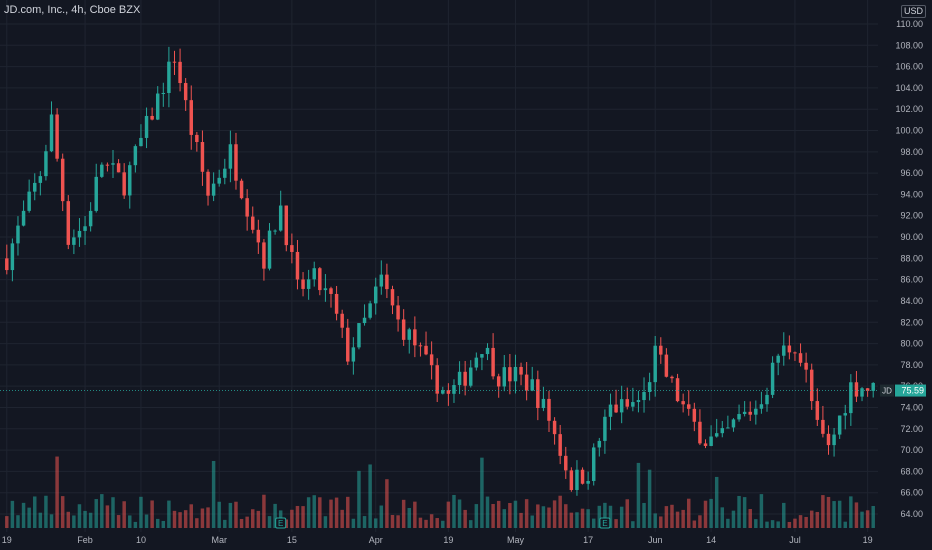 Image resolution: width=932 pixels, height=550 pixels. I want to click on last-price-indicator: JD 75.59, so click(463, 390).